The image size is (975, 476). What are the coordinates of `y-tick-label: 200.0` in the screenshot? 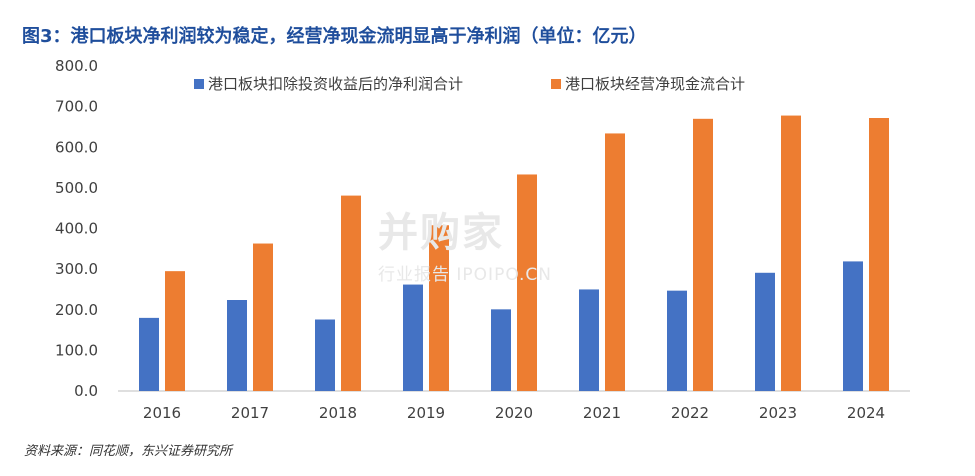 It's located at (76, 310).